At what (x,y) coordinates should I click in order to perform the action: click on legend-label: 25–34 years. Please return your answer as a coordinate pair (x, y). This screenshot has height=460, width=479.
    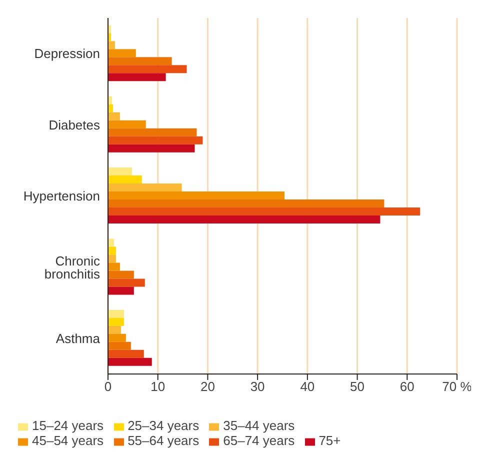
    Looking at the image, I should click on (164, 425).